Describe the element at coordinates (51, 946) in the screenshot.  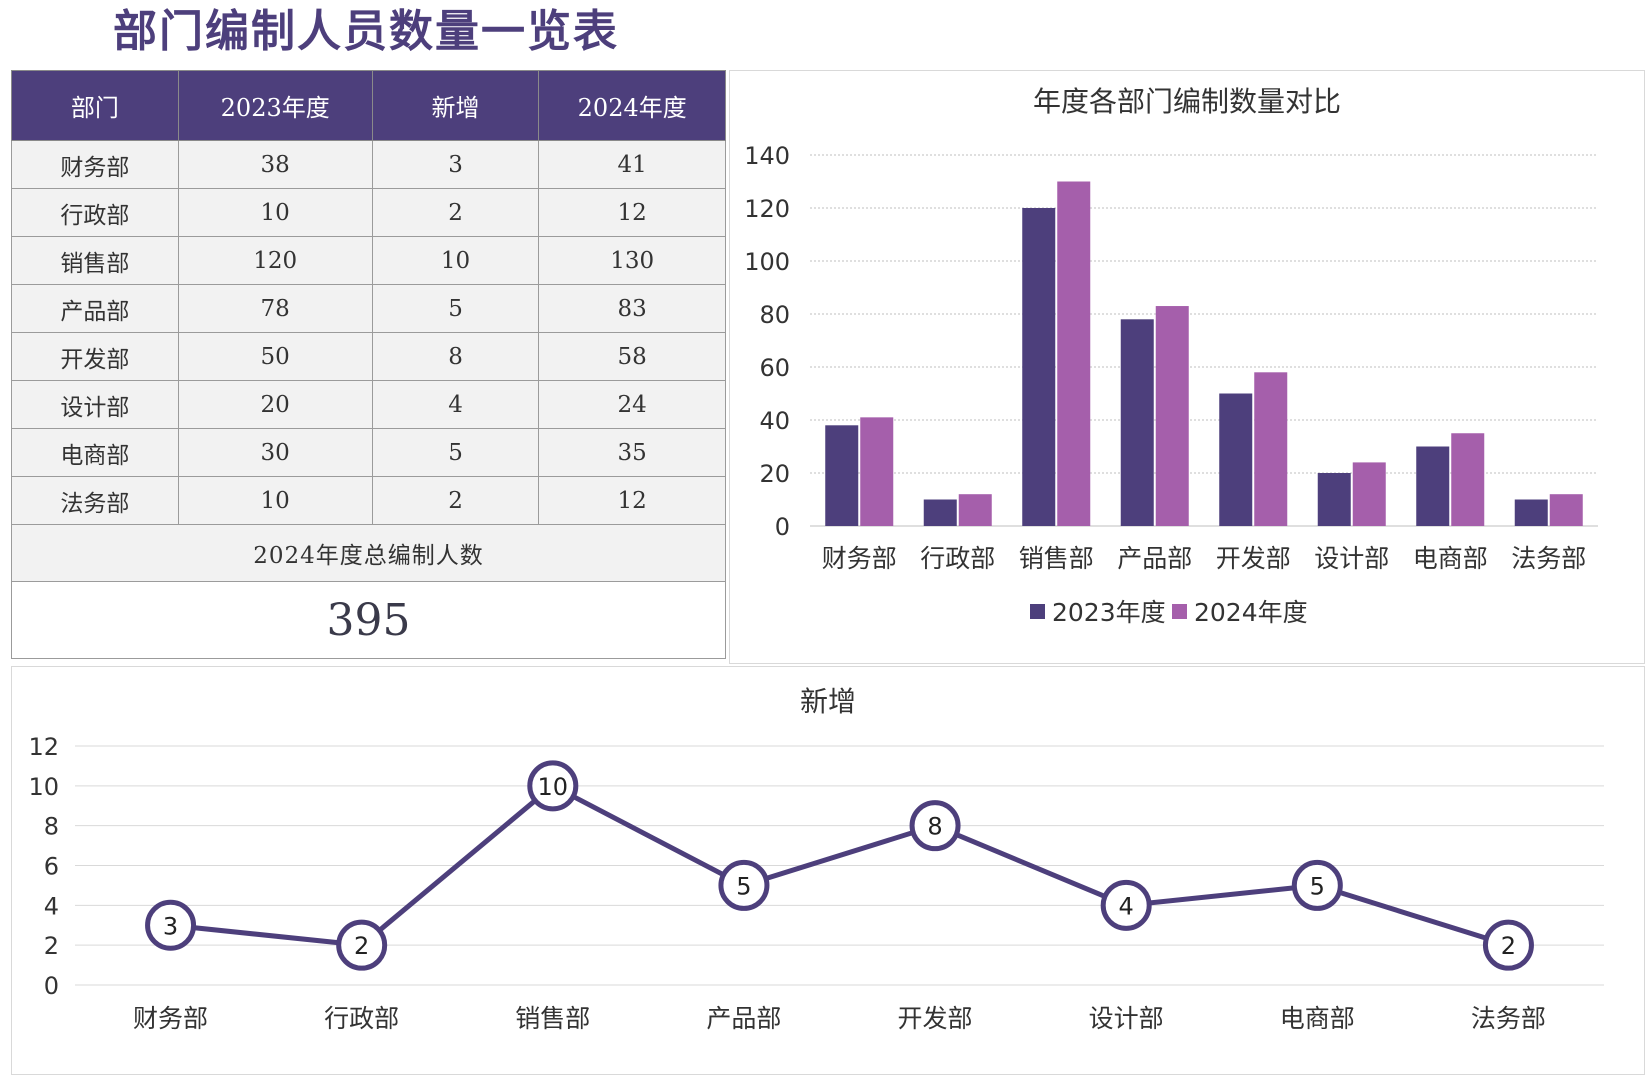
I see `y-tick-label: 2` at that location.